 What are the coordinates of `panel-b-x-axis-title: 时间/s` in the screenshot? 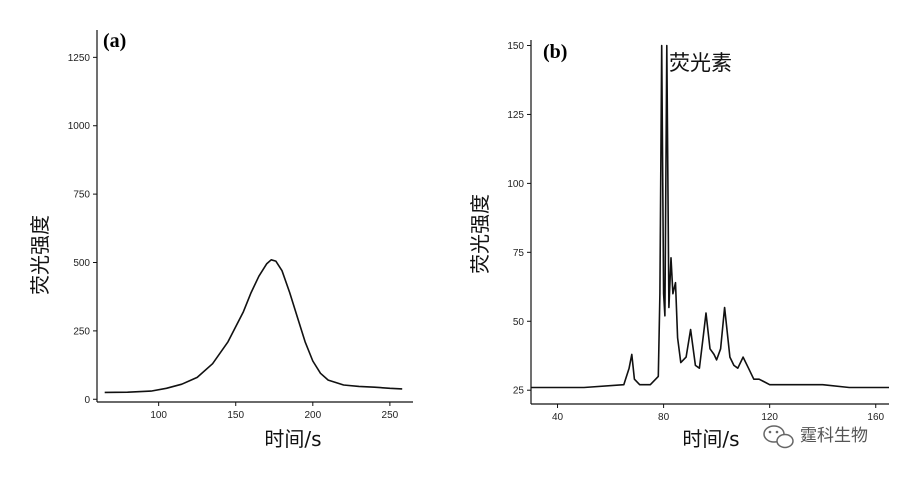 It's located at (710, 439).